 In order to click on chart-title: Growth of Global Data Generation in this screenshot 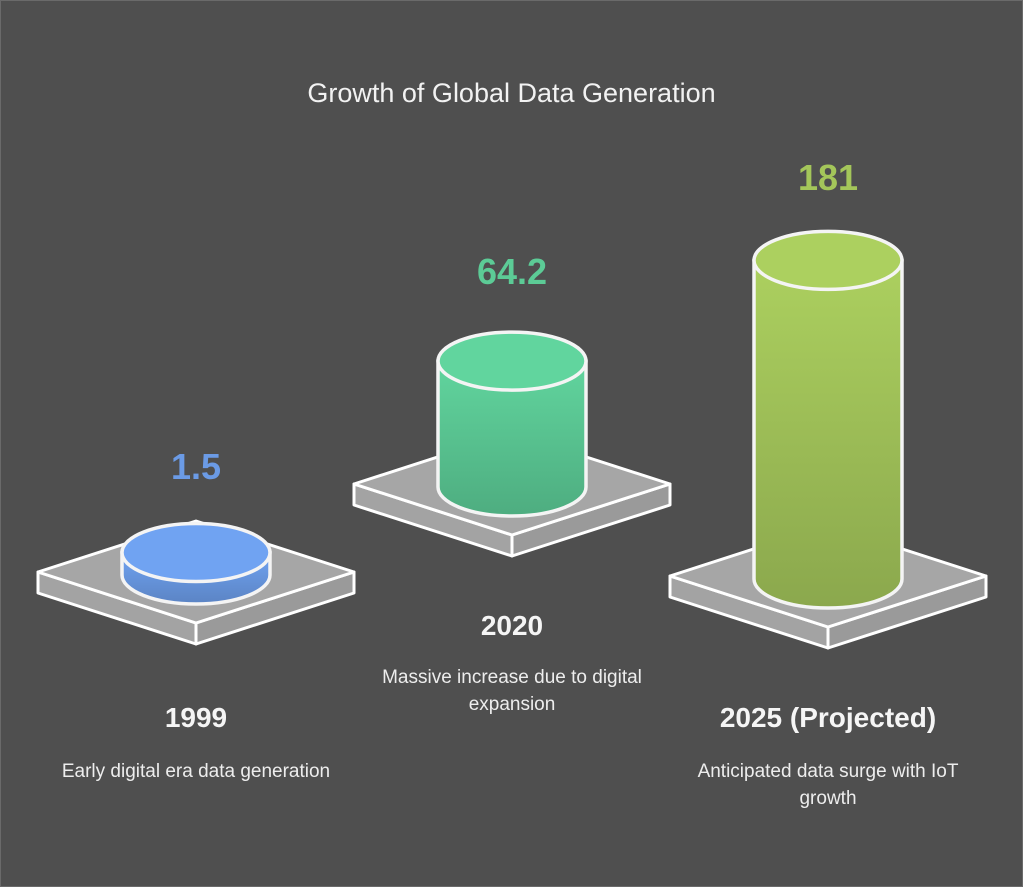, I will do `click(511, 93)`.